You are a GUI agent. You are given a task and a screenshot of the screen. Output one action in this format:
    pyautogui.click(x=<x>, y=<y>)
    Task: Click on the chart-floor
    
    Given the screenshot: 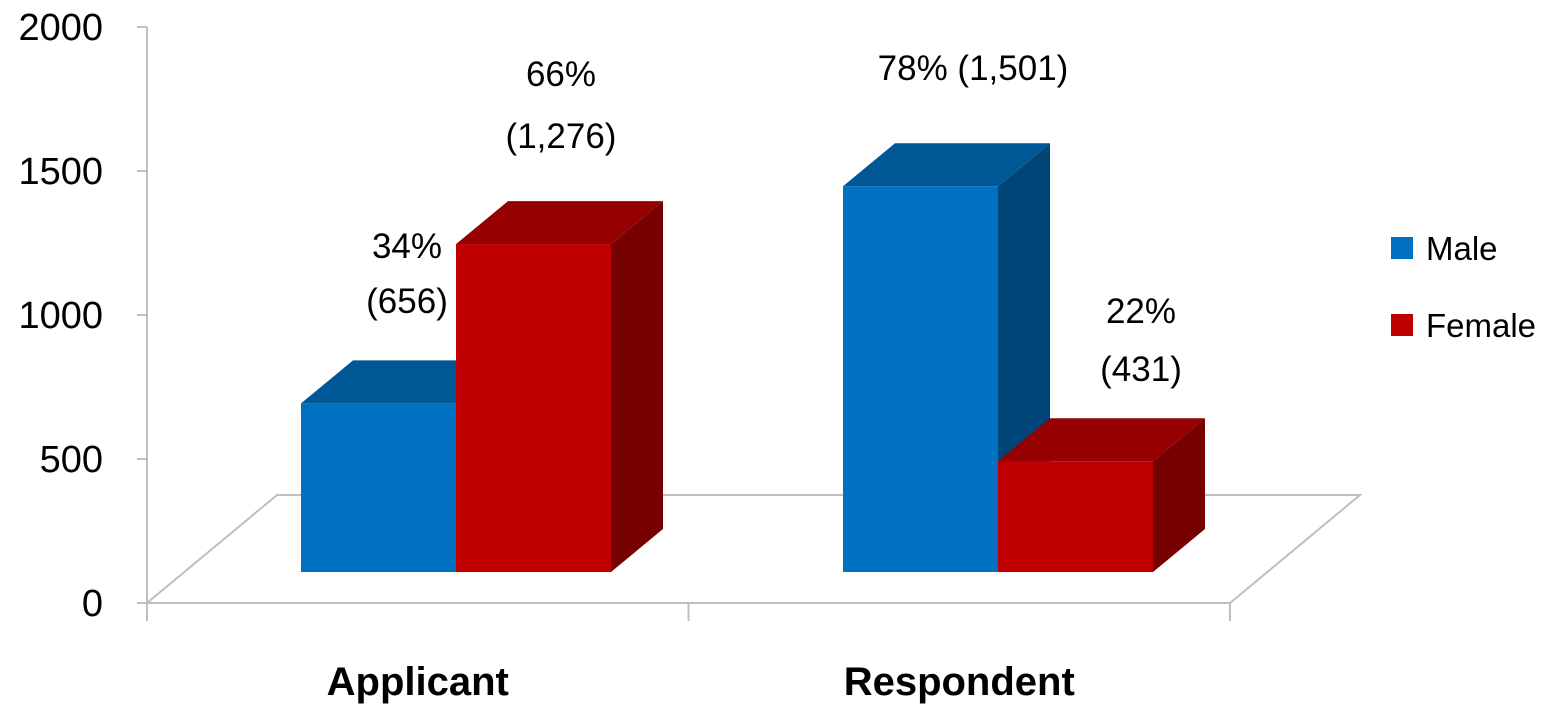 What is the action you would take?
    pyautogui.click(x=753, y=549)
    